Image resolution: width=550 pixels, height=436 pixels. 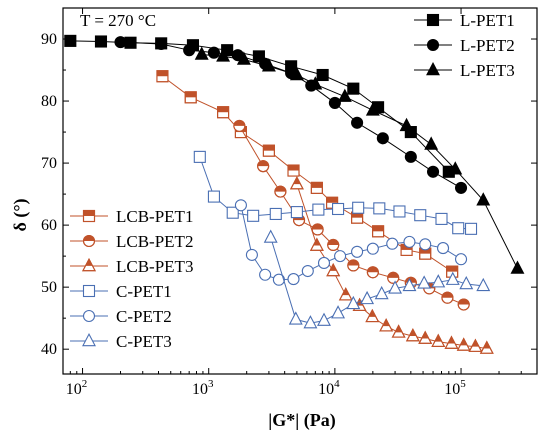 I want to click on legend-top-right: L-PET1 L-PET2 L-PET3, so click(x=464, y=45).